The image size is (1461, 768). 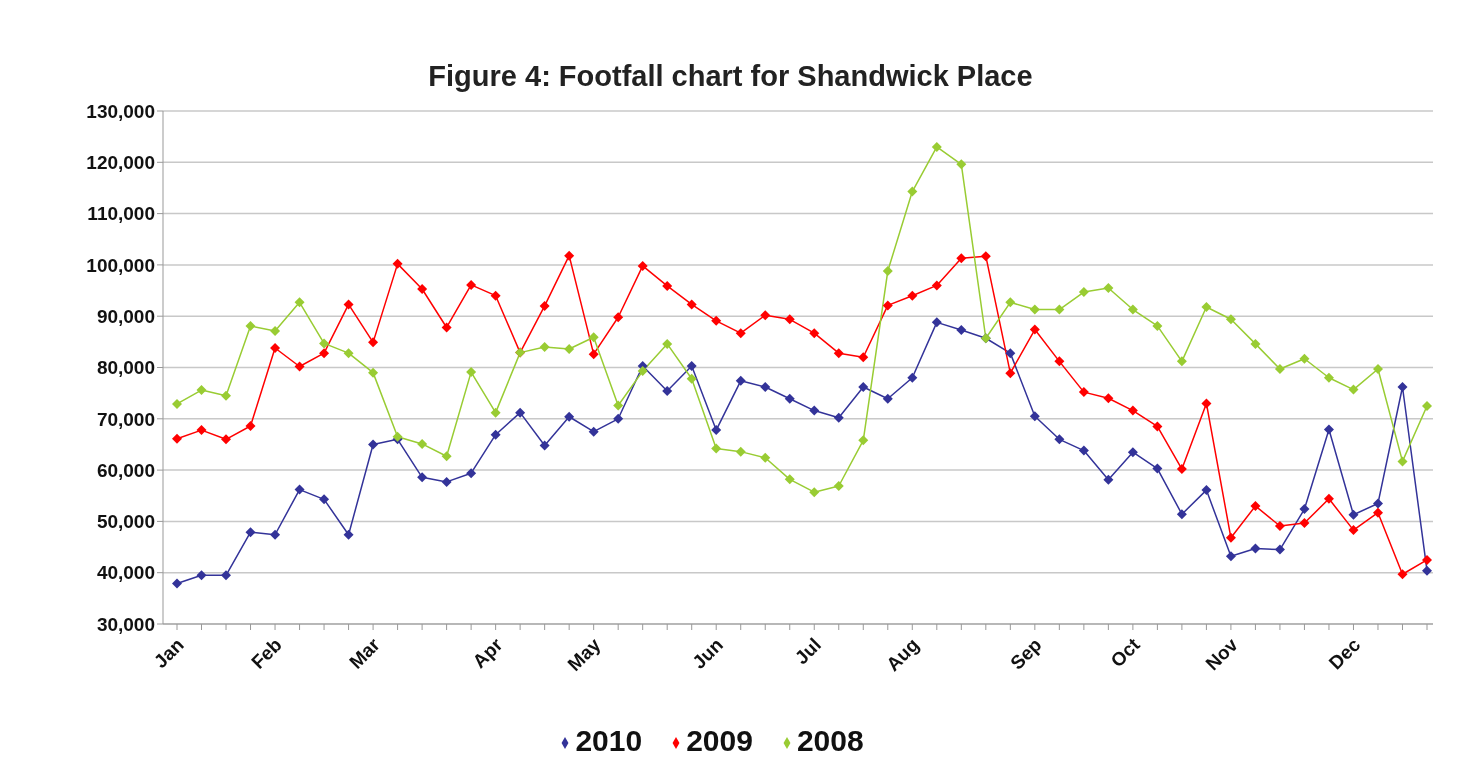 What do you see at coordinates (1344, 653) in the screenshot?
I see `x-tick-label: Dec` at bounding box center [1344, 653].